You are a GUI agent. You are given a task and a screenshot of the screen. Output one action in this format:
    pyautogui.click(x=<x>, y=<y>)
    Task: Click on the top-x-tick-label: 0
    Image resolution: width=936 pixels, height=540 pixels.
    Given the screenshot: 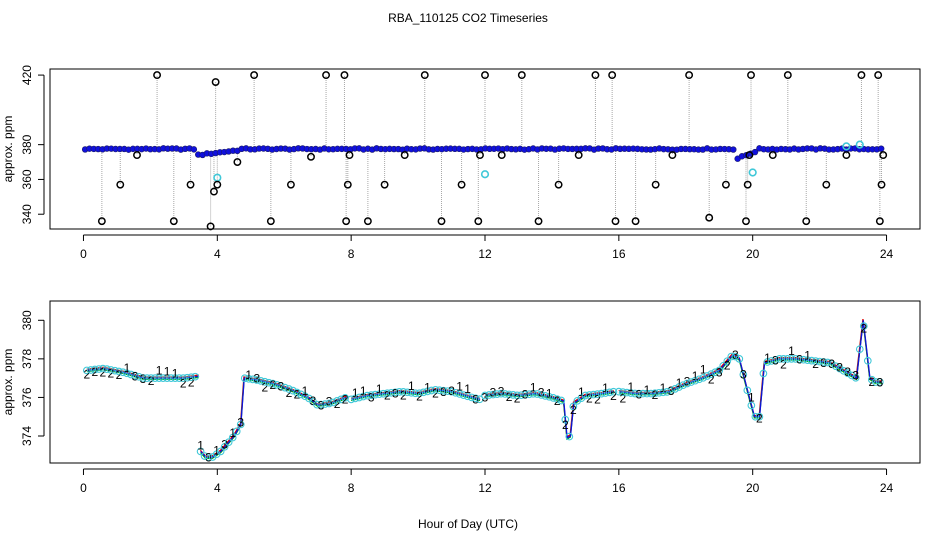 What is the action you would take?
    pyautogui.click(x=83, y=254)
    